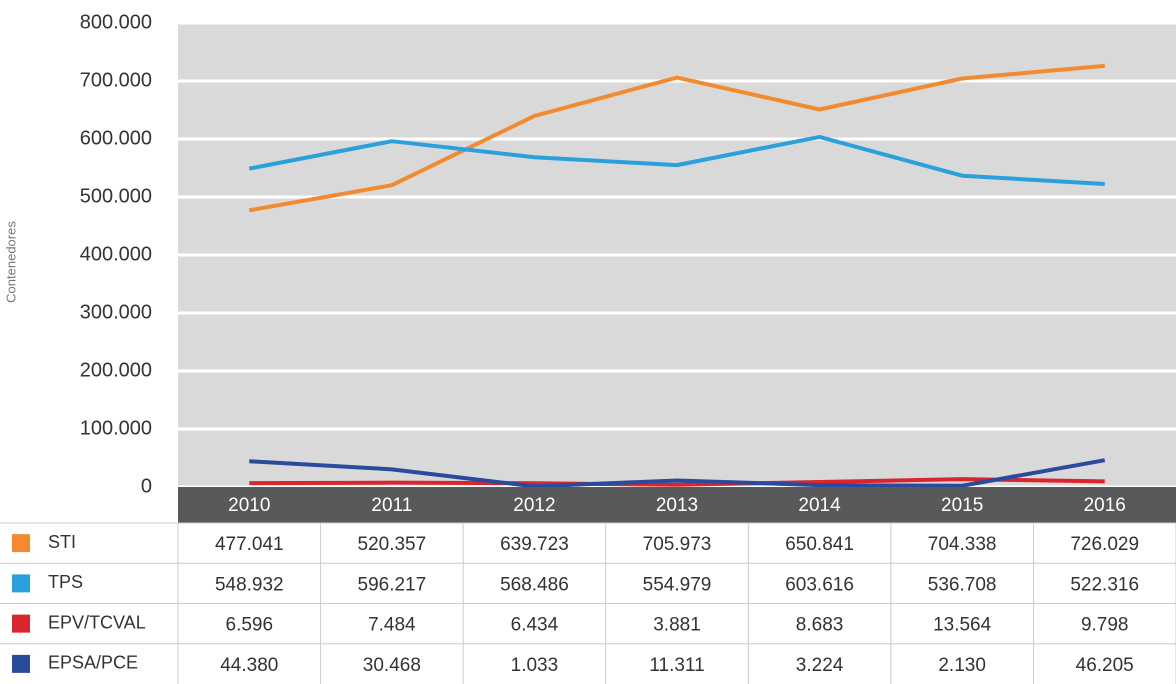 The image size is (1176, 684). What do you see at coordinates (962, 625) in the screenshot?
I see `table-cell: 13.564` at bounding box center [962, 625].